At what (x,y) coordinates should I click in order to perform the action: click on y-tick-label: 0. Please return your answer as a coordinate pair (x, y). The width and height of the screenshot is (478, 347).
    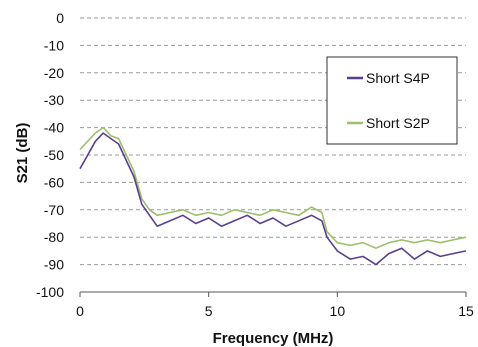
    Looking at the image, I should click on (60, 18).